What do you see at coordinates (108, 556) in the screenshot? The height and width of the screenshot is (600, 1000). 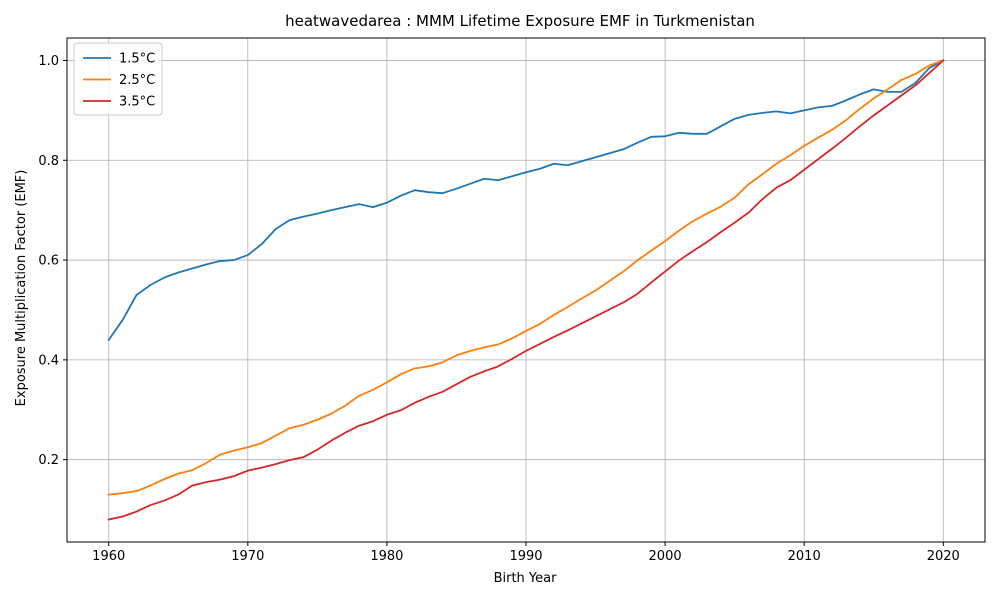 I see `x-tick-label: 1960` at bounding box center [108, 556].